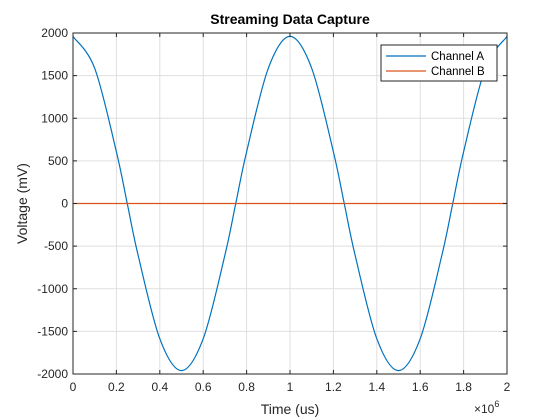 This screenshot has height=420, width=560. What do you see at coordinates (507, 387) in the screenshot?
I see `x-tick-label: 2` at bounding box center [507, 387].